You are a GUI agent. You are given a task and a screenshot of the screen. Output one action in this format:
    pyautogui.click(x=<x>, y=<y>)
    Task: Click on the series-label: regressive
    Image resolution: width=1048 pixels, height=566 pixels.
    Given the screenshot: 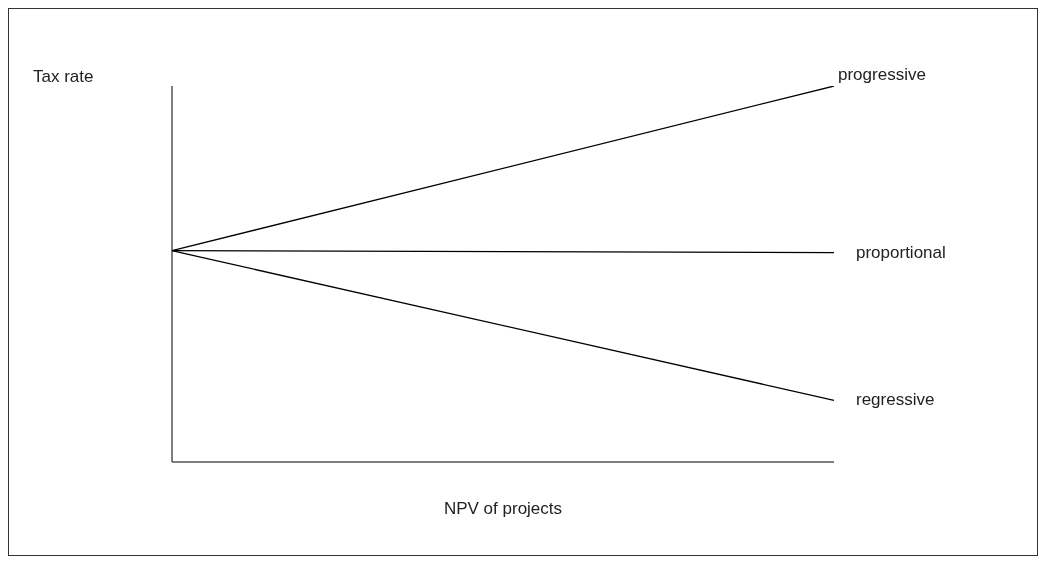 What is the action you would take?
    pyautogui.click(x=895, y=400)
    